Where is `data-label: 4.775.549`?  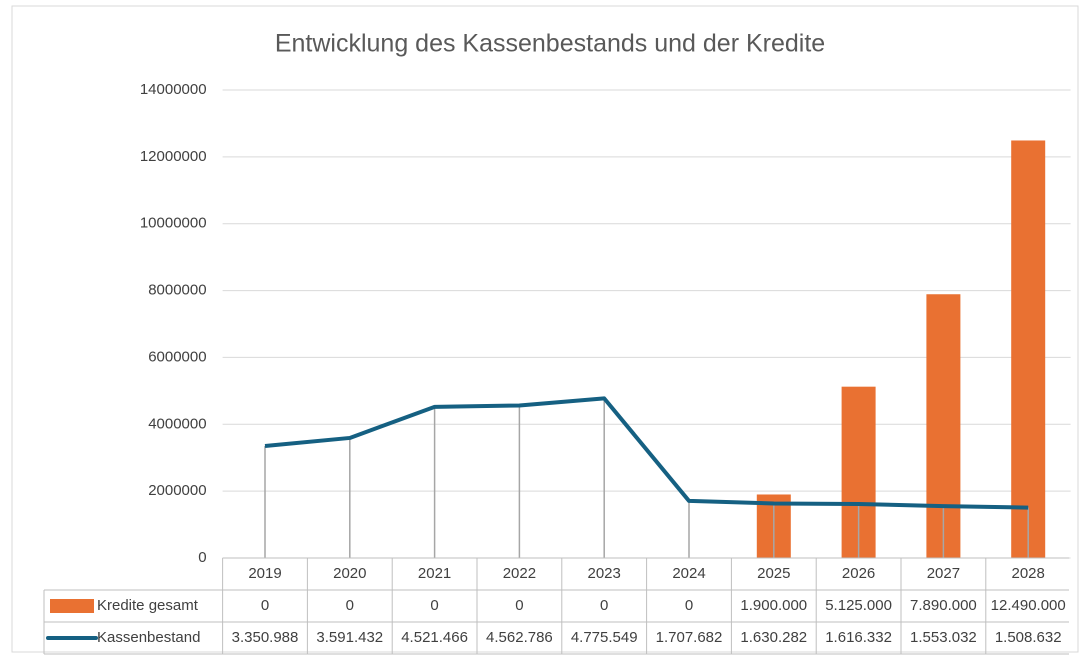 data-label: 4.775.549 is located at coordinates (604, 637).